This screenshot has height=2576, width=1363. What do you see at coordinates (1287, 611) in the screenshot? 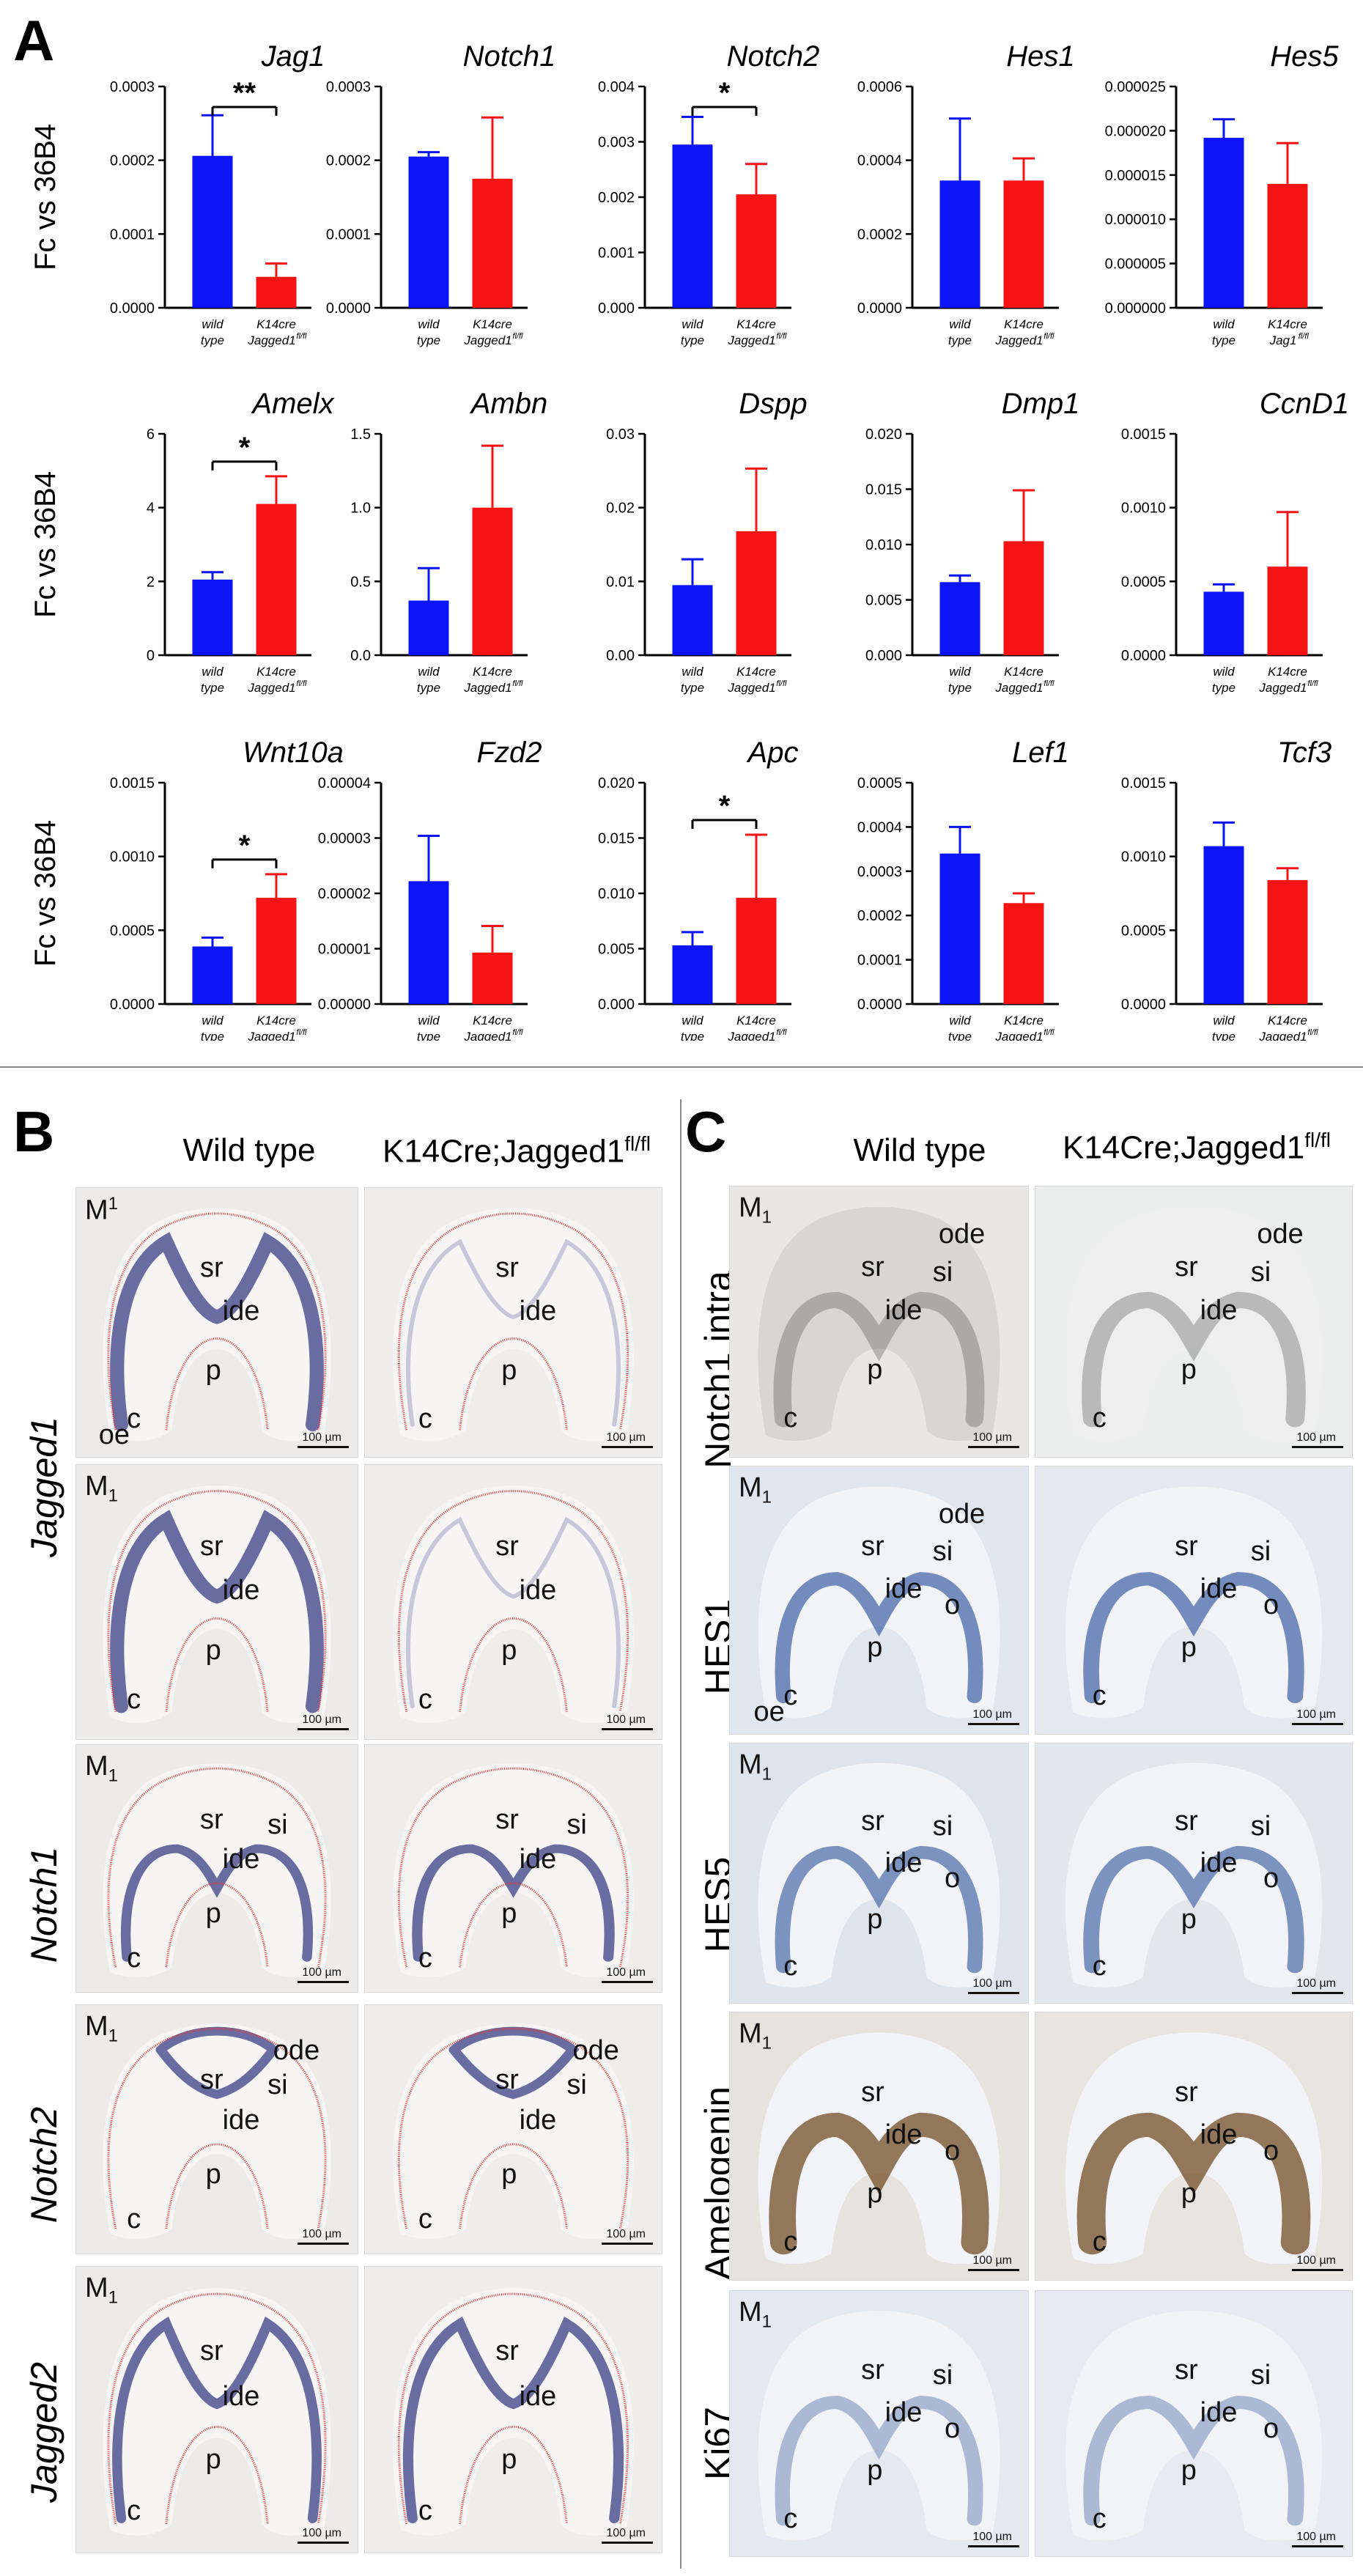
I see `bar-knockout-ccnd1` at bounding box center [1287, 611].